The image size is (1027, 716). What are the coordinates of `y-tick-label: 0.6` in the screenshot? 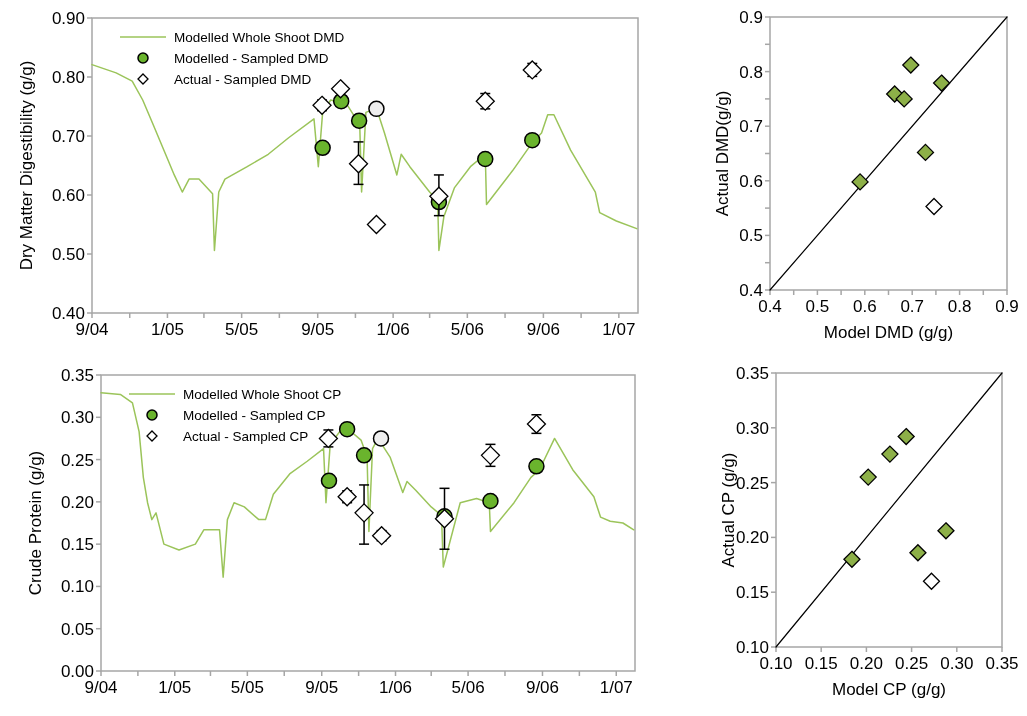 It's located at (751, 181).